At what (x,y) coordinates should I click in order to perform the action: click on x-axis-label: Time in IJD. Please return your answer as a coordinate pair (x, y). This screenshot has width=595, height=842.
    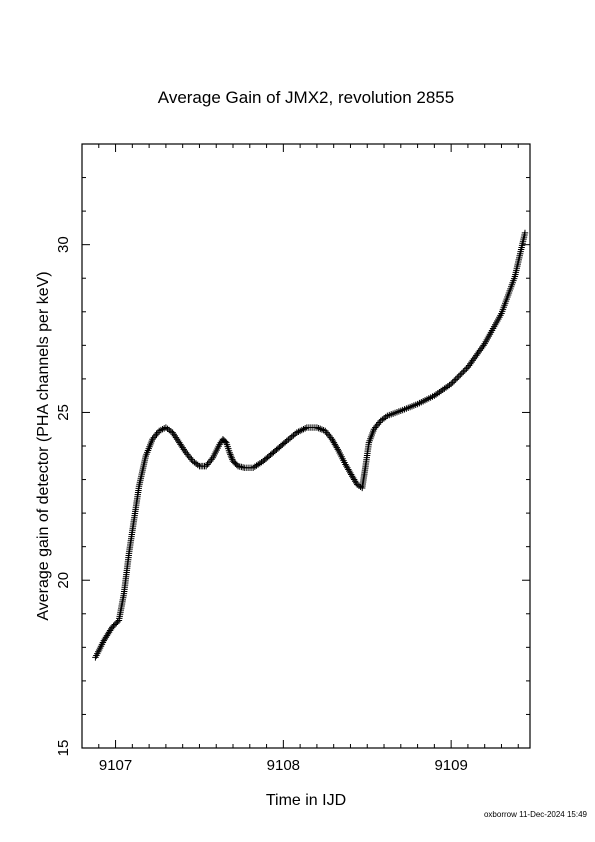
    Looking at the image, I should click on (306, 800).